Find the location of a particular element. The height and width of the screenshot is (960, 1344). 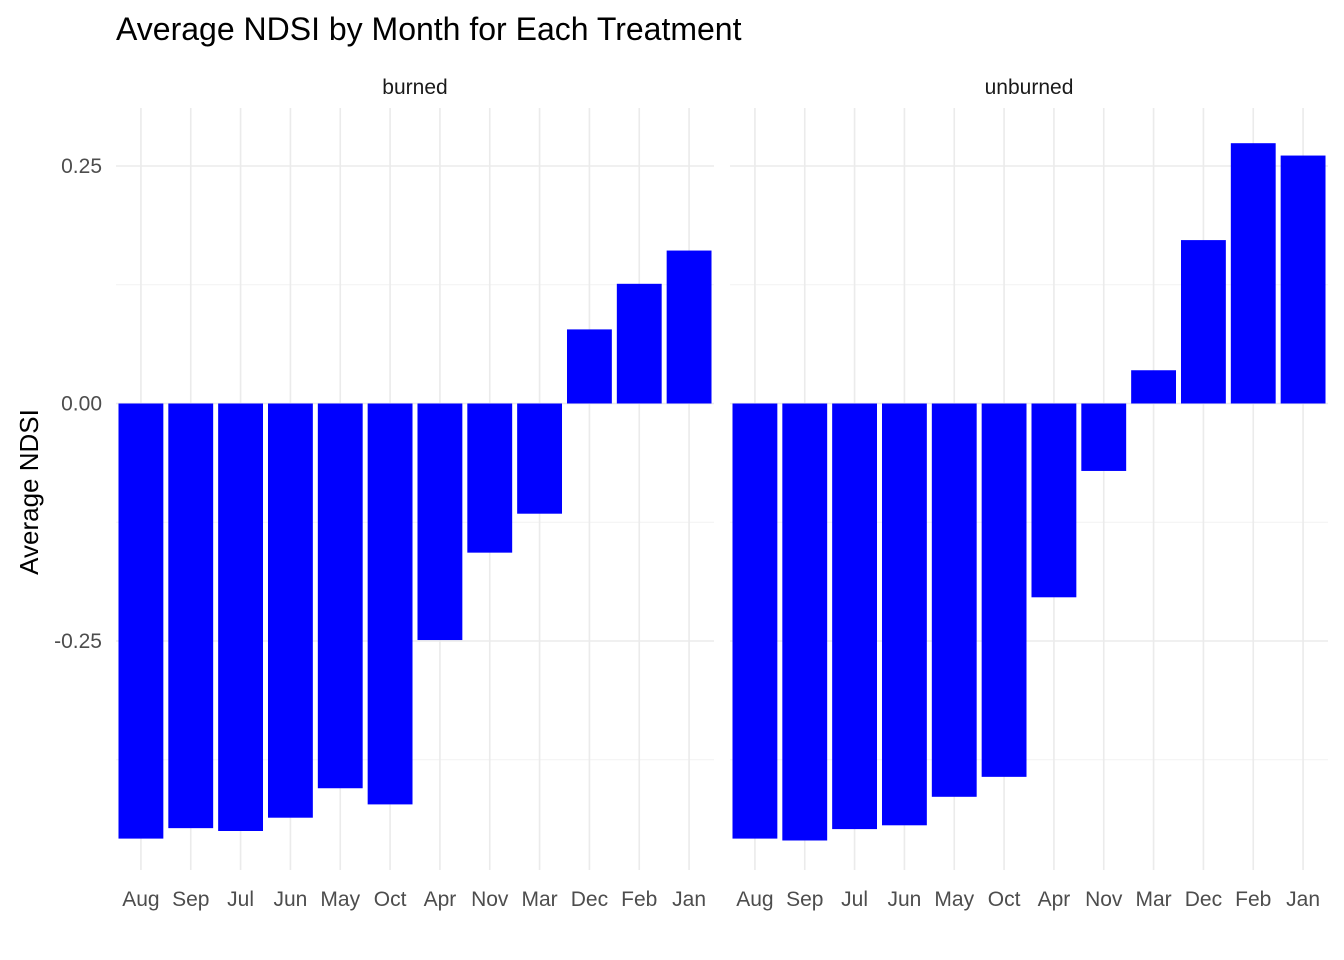

bar-burned-may is located at coordinates (340, 596).